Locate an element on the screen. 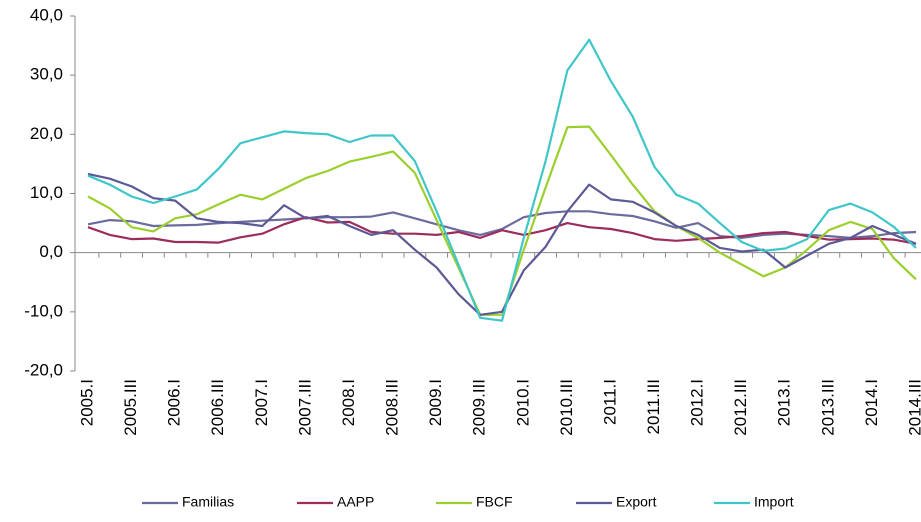 Image resolution: width=921 pixels, height=522 pixels. legend-label: Export is located at coordinates (636, 502).